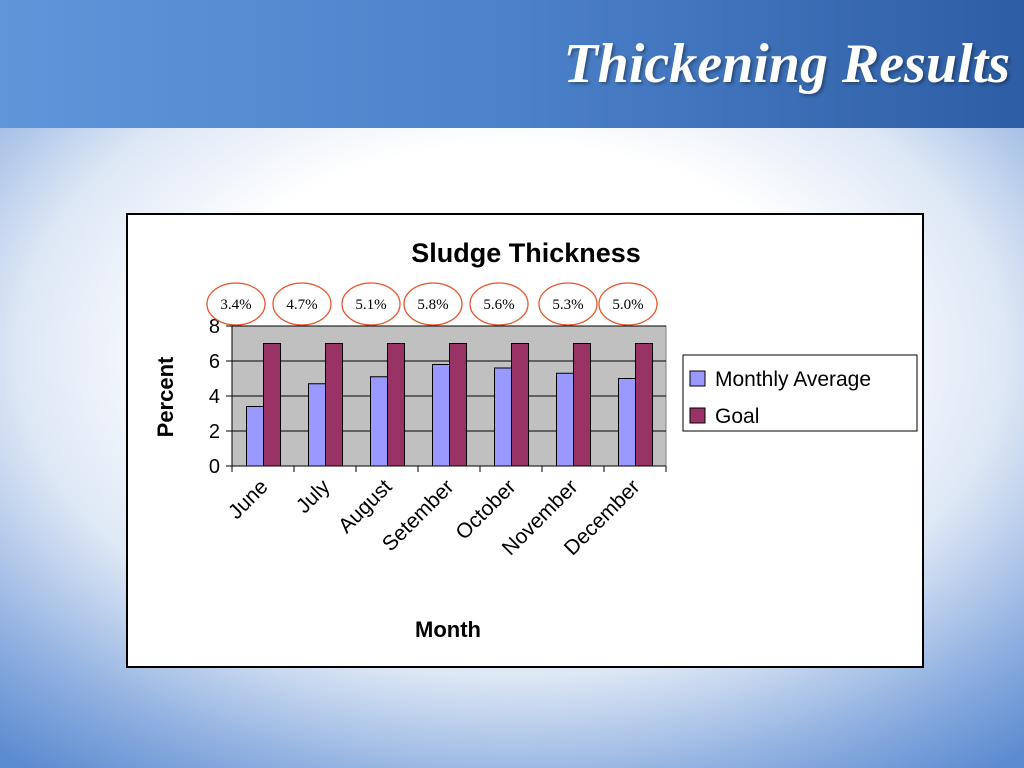 The image size is (1024, 768). I want to click on y-tick-label: 6, so click(214, 362).